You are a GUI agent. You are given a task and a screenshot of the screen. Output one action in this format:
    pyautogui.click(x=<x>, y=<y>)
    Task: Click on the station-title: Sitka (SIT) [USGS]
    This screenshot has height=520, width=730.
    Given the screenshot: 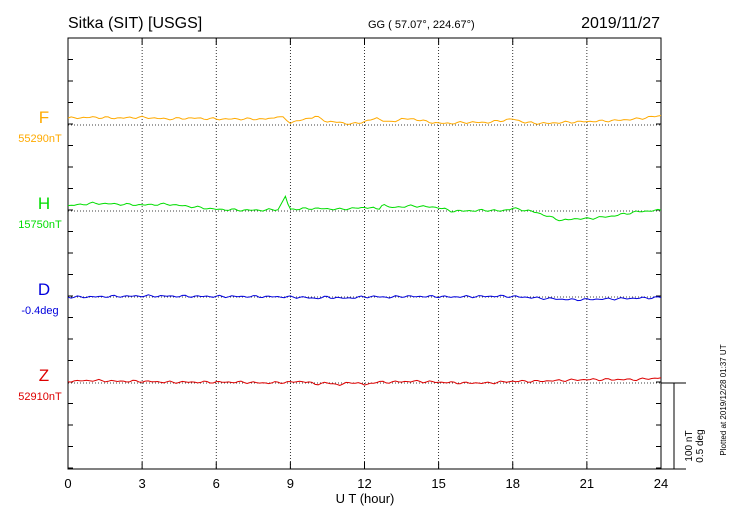 What is the action you would take?
    pyautogui.click(x=135, y=23)
    